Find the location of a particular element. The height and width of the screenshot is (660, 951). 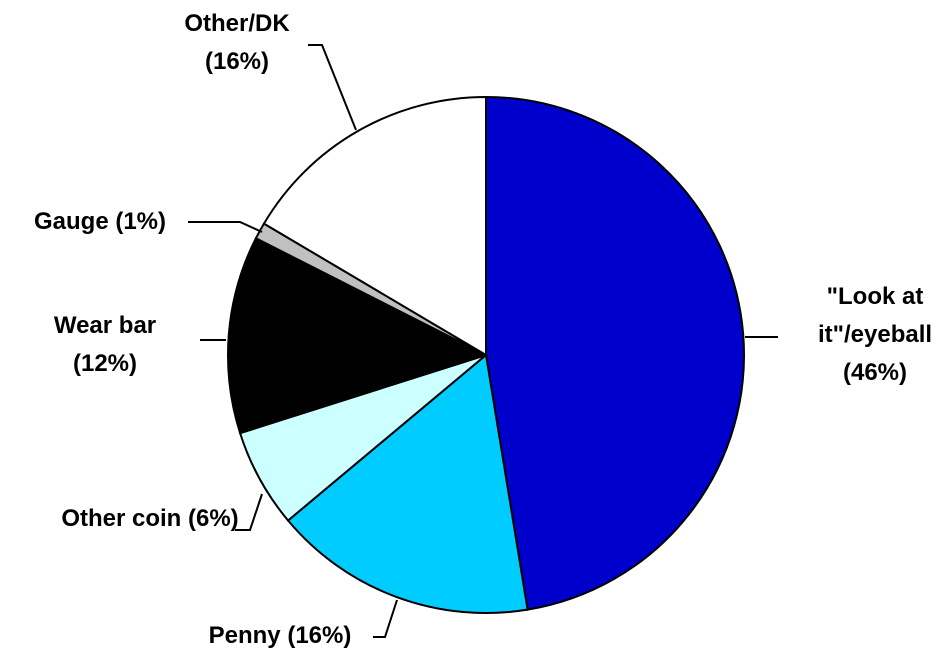

slice-label: Other coin (6%) is located at coordinates (150, 519).